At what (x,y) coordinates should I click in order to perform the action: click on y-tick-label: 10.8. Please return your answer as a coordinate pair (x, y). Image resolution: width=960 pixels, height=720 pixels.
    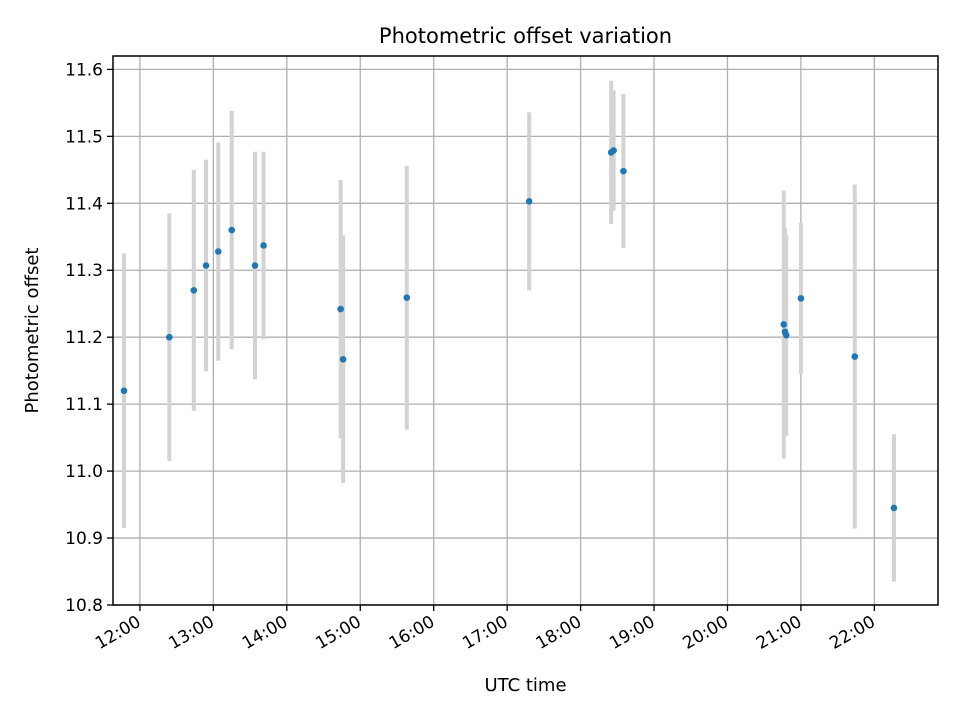
    Looking at the image, I should click on (84, 606).